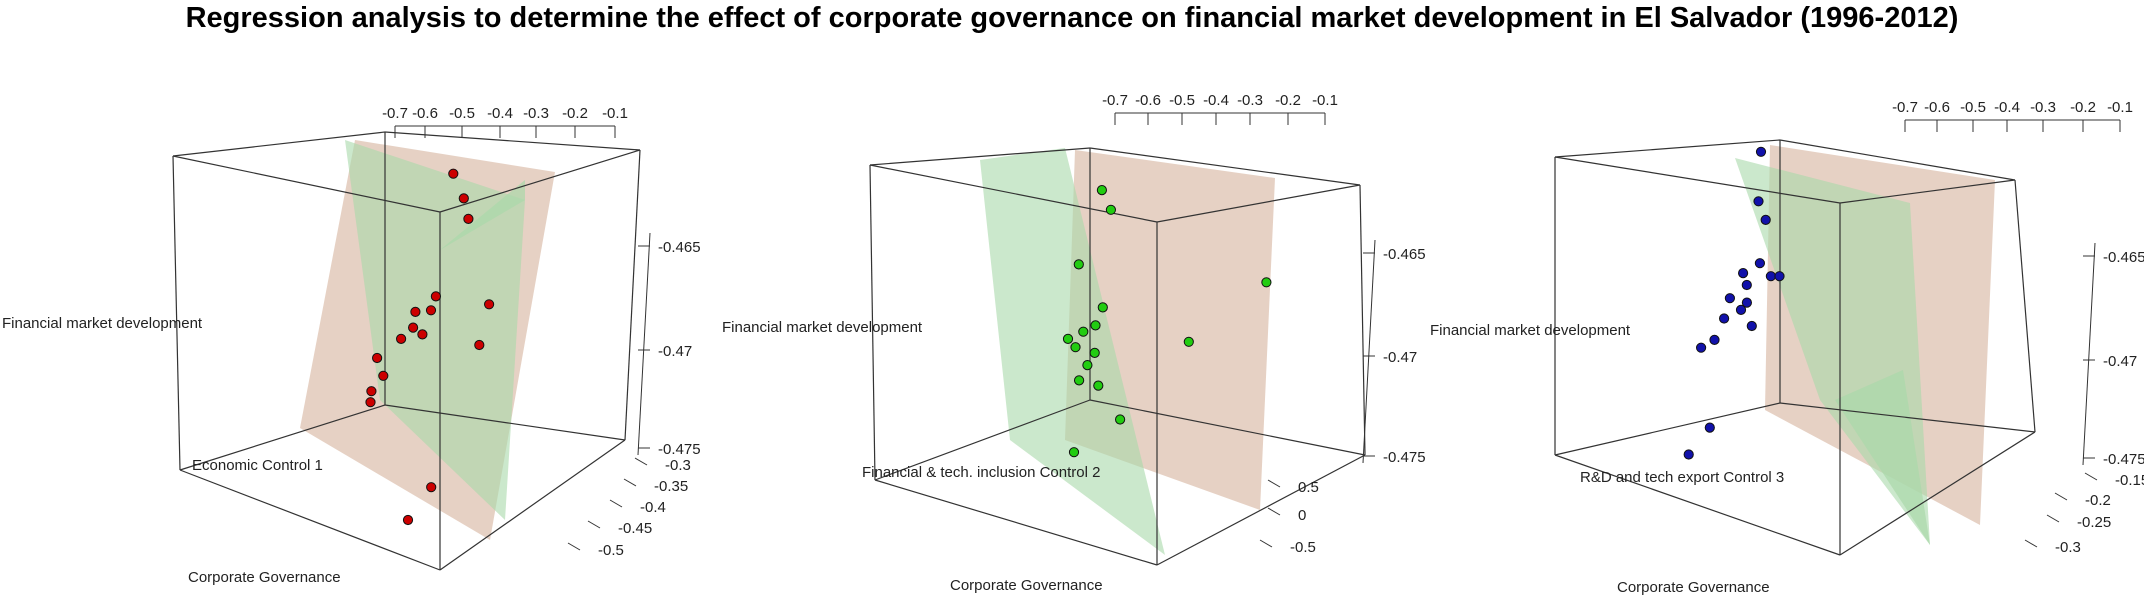 The height and width of the screenshot is (608, 2144). What do you see at coordinates (2068, 547) in the screenshot?
I see `depth-tick-label: -0.3` at bounding box center [2068, 547].